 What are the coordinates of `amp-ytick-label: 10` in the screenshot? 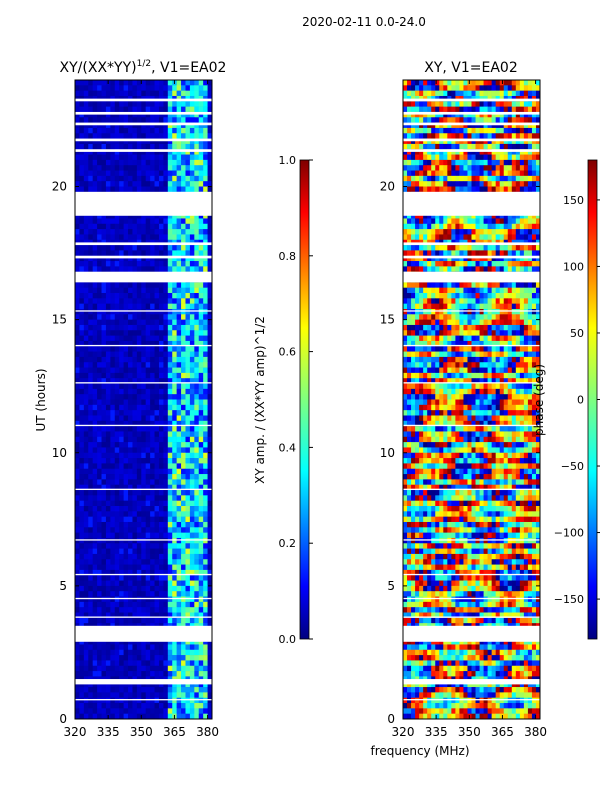 It's located at (59, 453).